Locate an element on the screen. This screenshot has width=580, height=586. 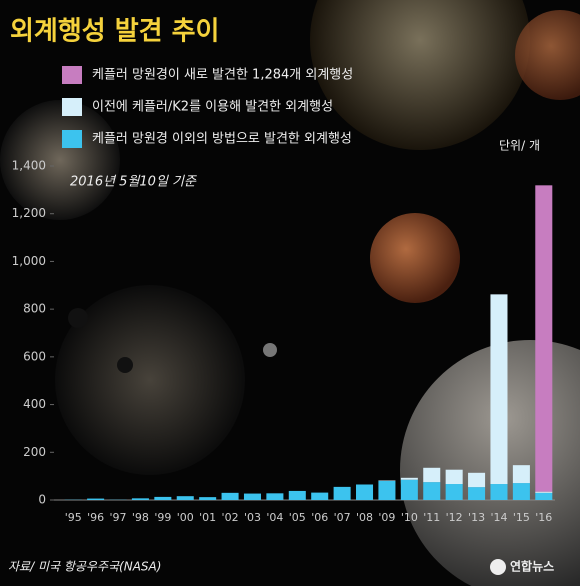
y-tick-label: 600 is located at coordinates (34, 356).